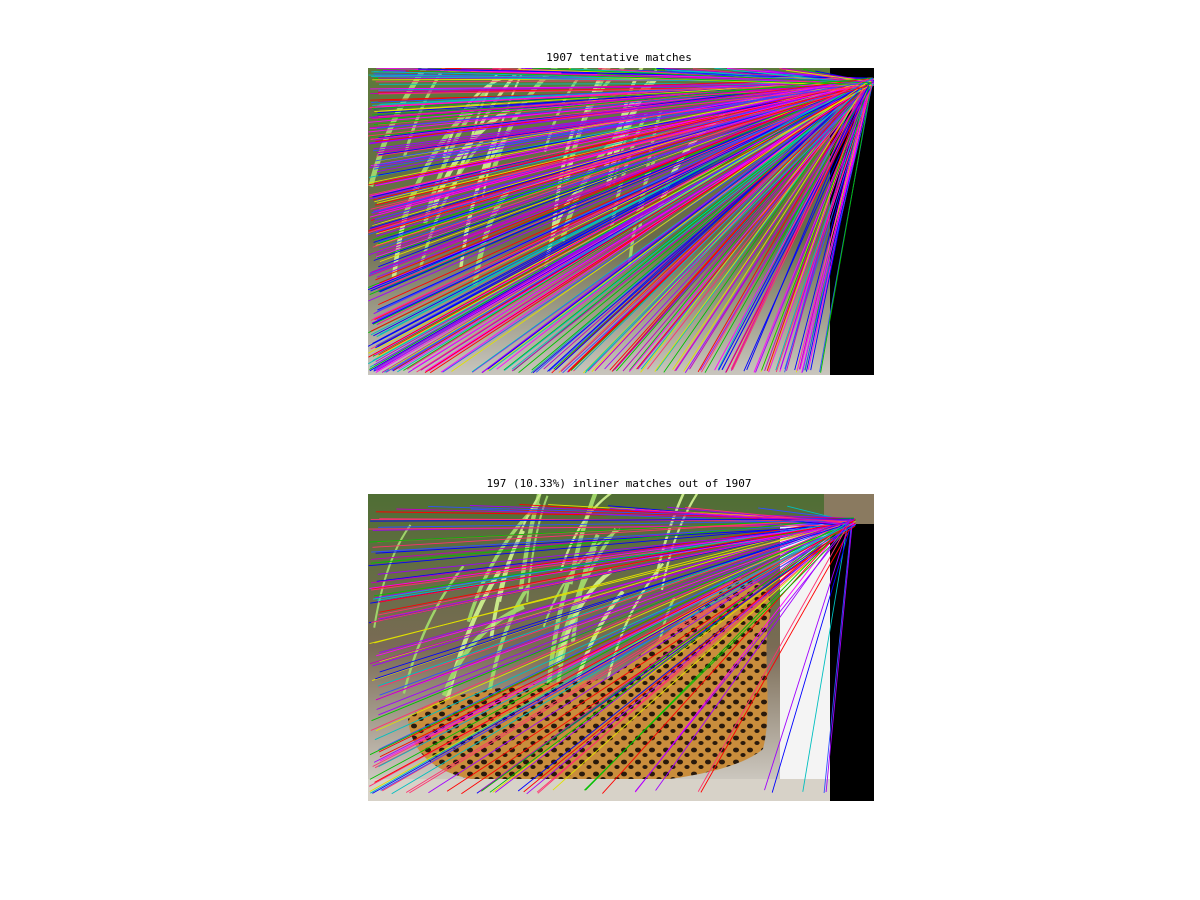 This screenshot has width=1200, height=900. I want to click on top-plot-title: 1907 tentative matches, so click(619, 57).